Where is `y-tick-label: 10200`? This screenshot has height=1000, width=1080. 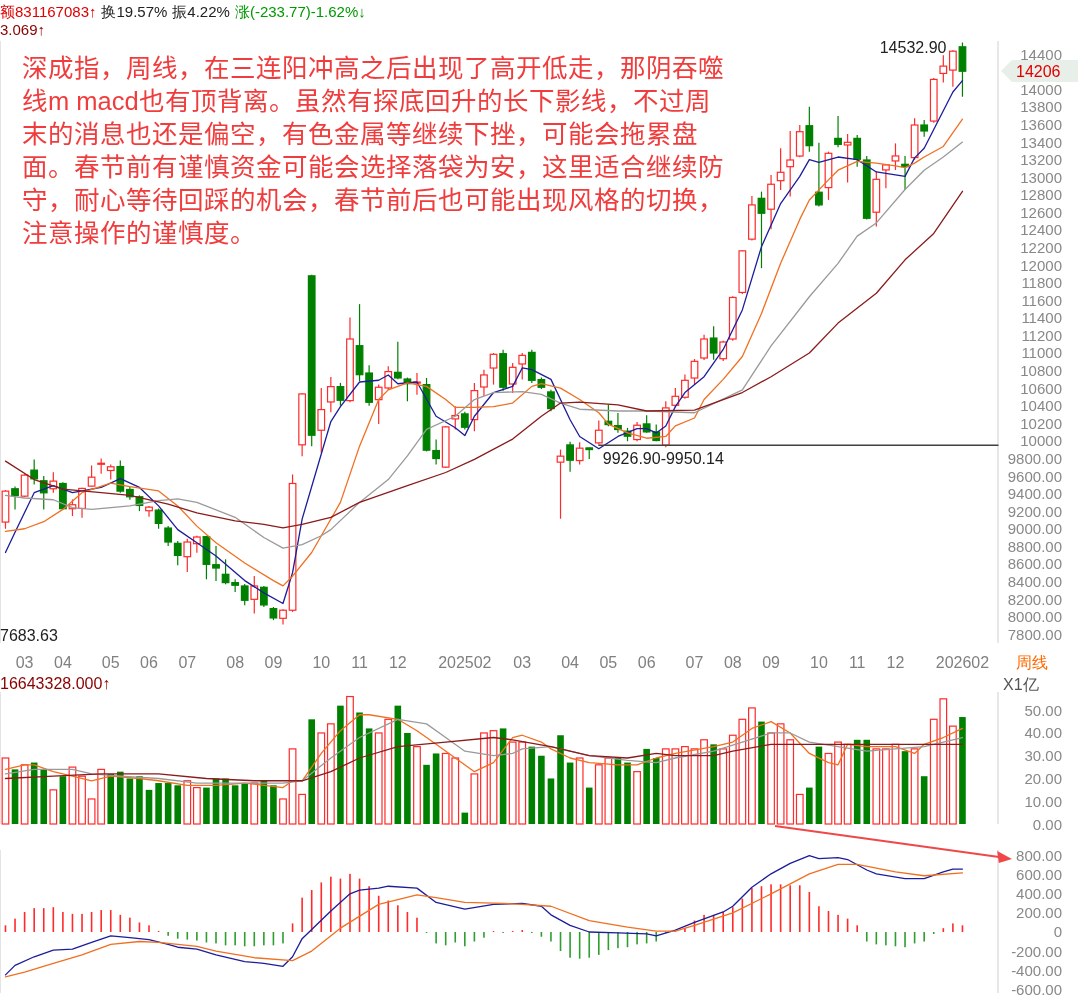
y-tick-label: 10200 is located at coordinates (1041, 423).